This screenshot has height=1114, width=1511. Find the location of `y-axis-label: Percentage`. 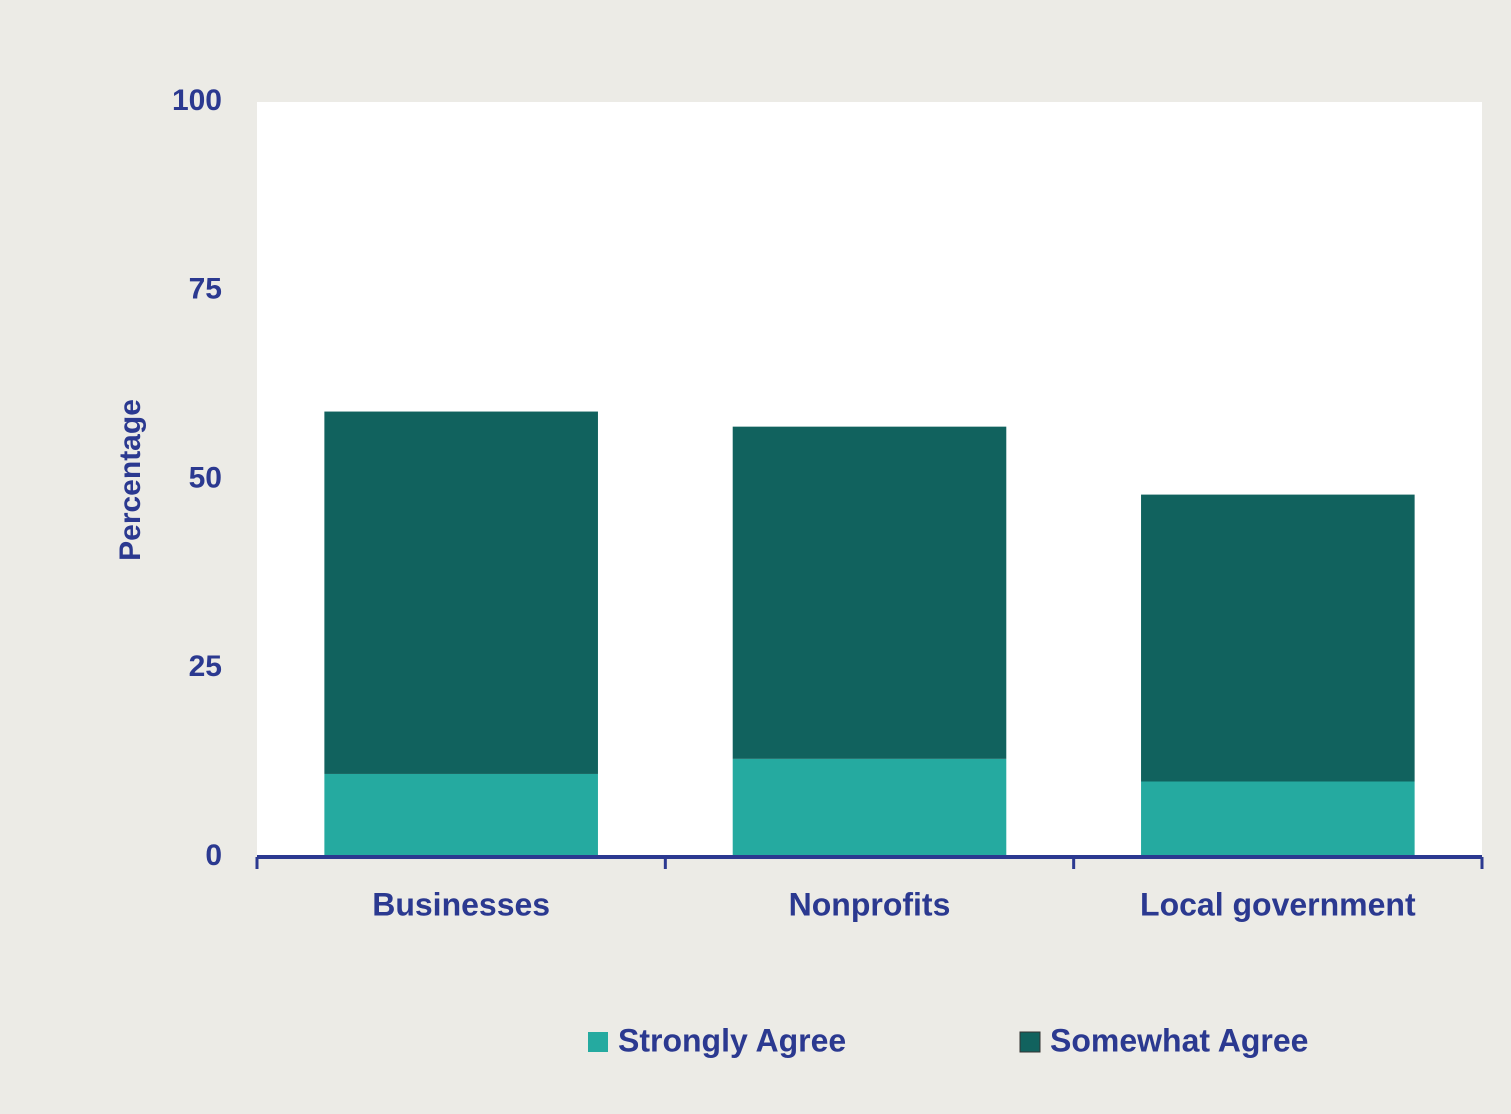

y-axis-label: Percentage is located at coordinates (130, 480).